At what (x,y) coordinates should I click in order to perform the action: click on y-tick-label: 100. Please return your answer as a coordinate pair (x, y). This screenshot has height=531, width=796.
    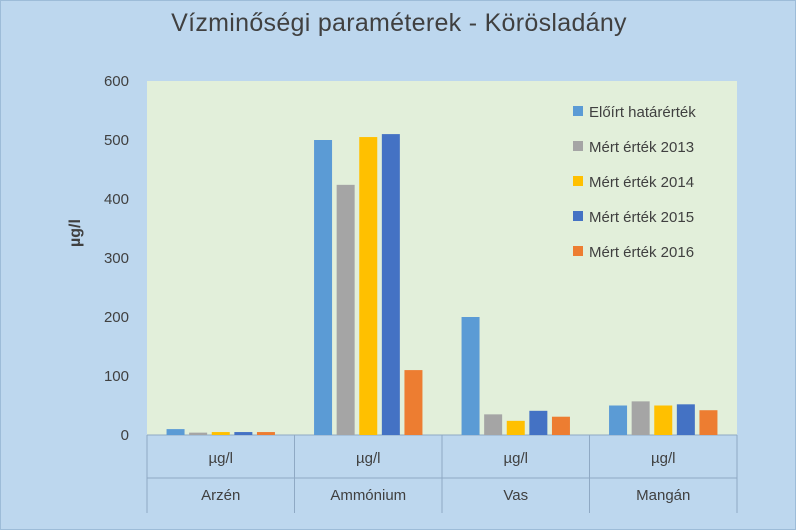
    Looking at the image, I should click on (116, 376).